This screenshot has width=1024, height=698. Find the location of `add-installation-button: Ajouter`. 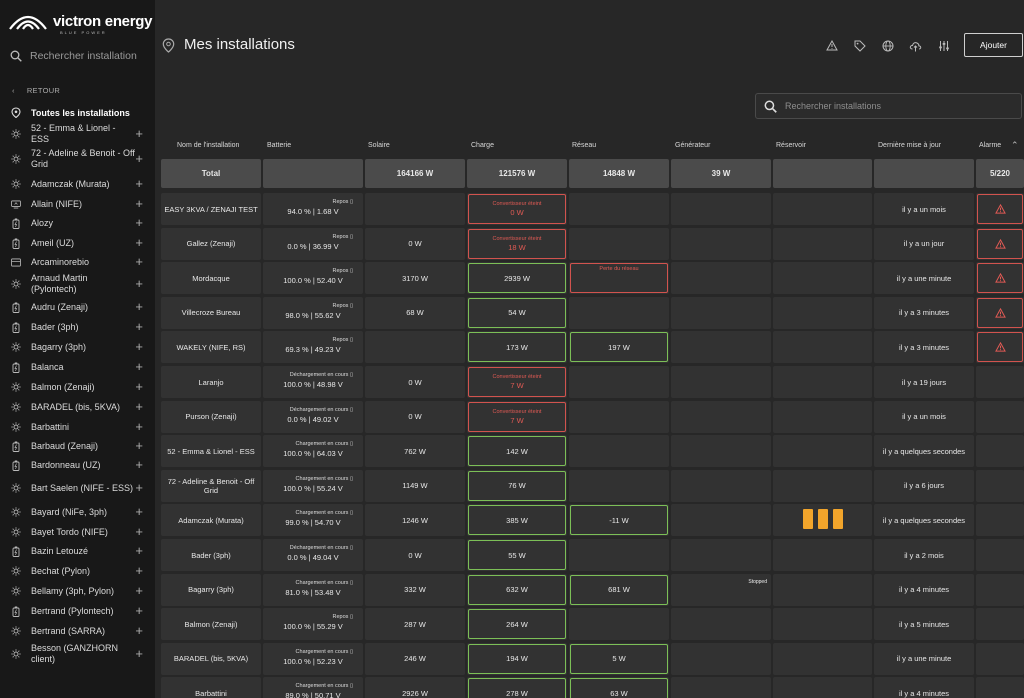

add-installation-button: Ajouter is located at coordinates (993, 45).